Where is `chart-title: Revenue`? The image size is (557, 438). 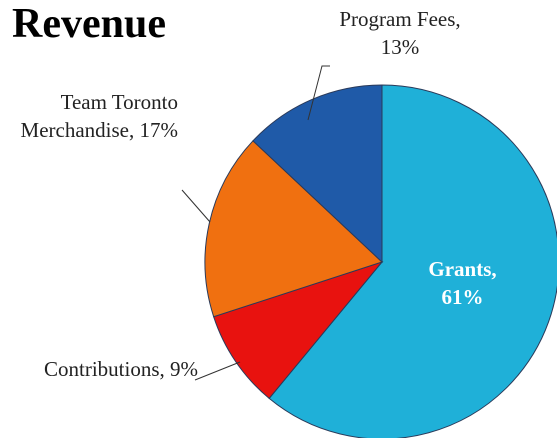
chart-title: Revenue is located at coordinates (89, 24).